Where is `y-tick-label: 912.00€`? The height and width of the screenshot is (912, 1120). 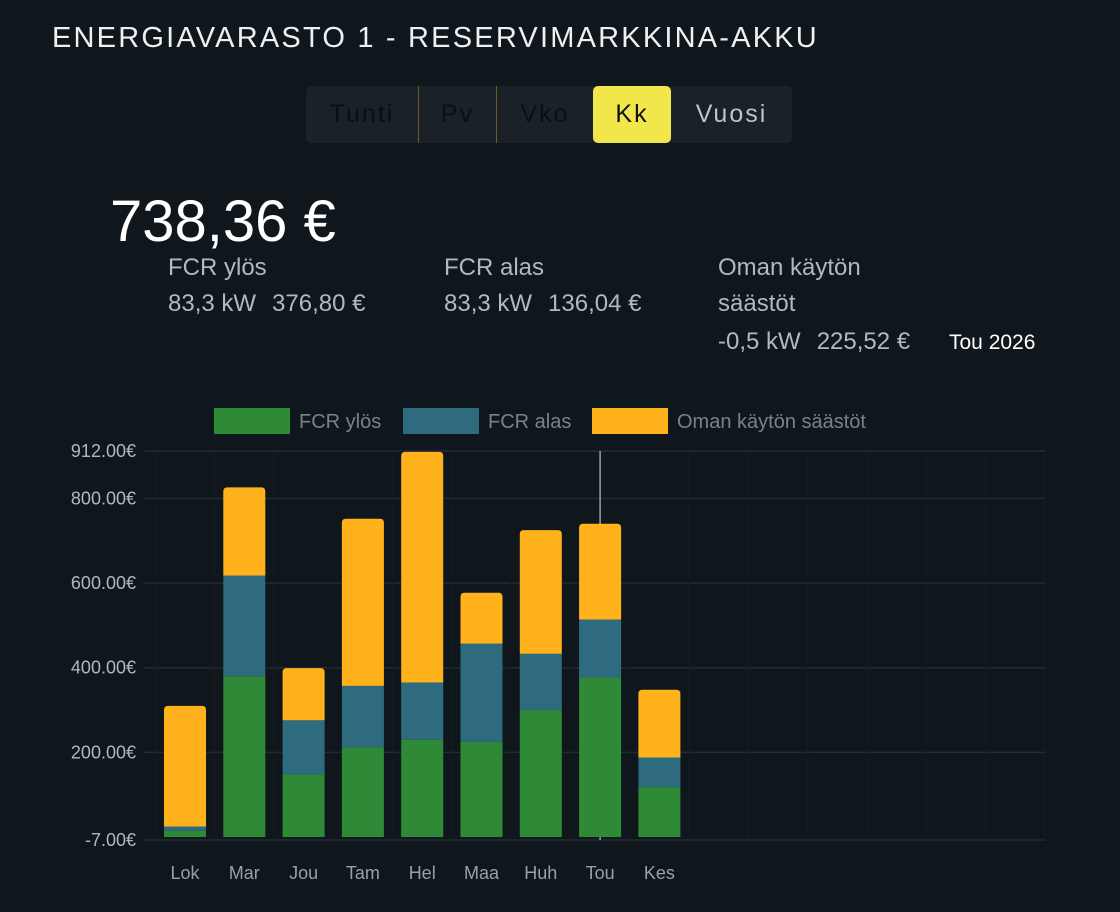 y-tick-label: 912.00€ is located at coordinates (103, 451).